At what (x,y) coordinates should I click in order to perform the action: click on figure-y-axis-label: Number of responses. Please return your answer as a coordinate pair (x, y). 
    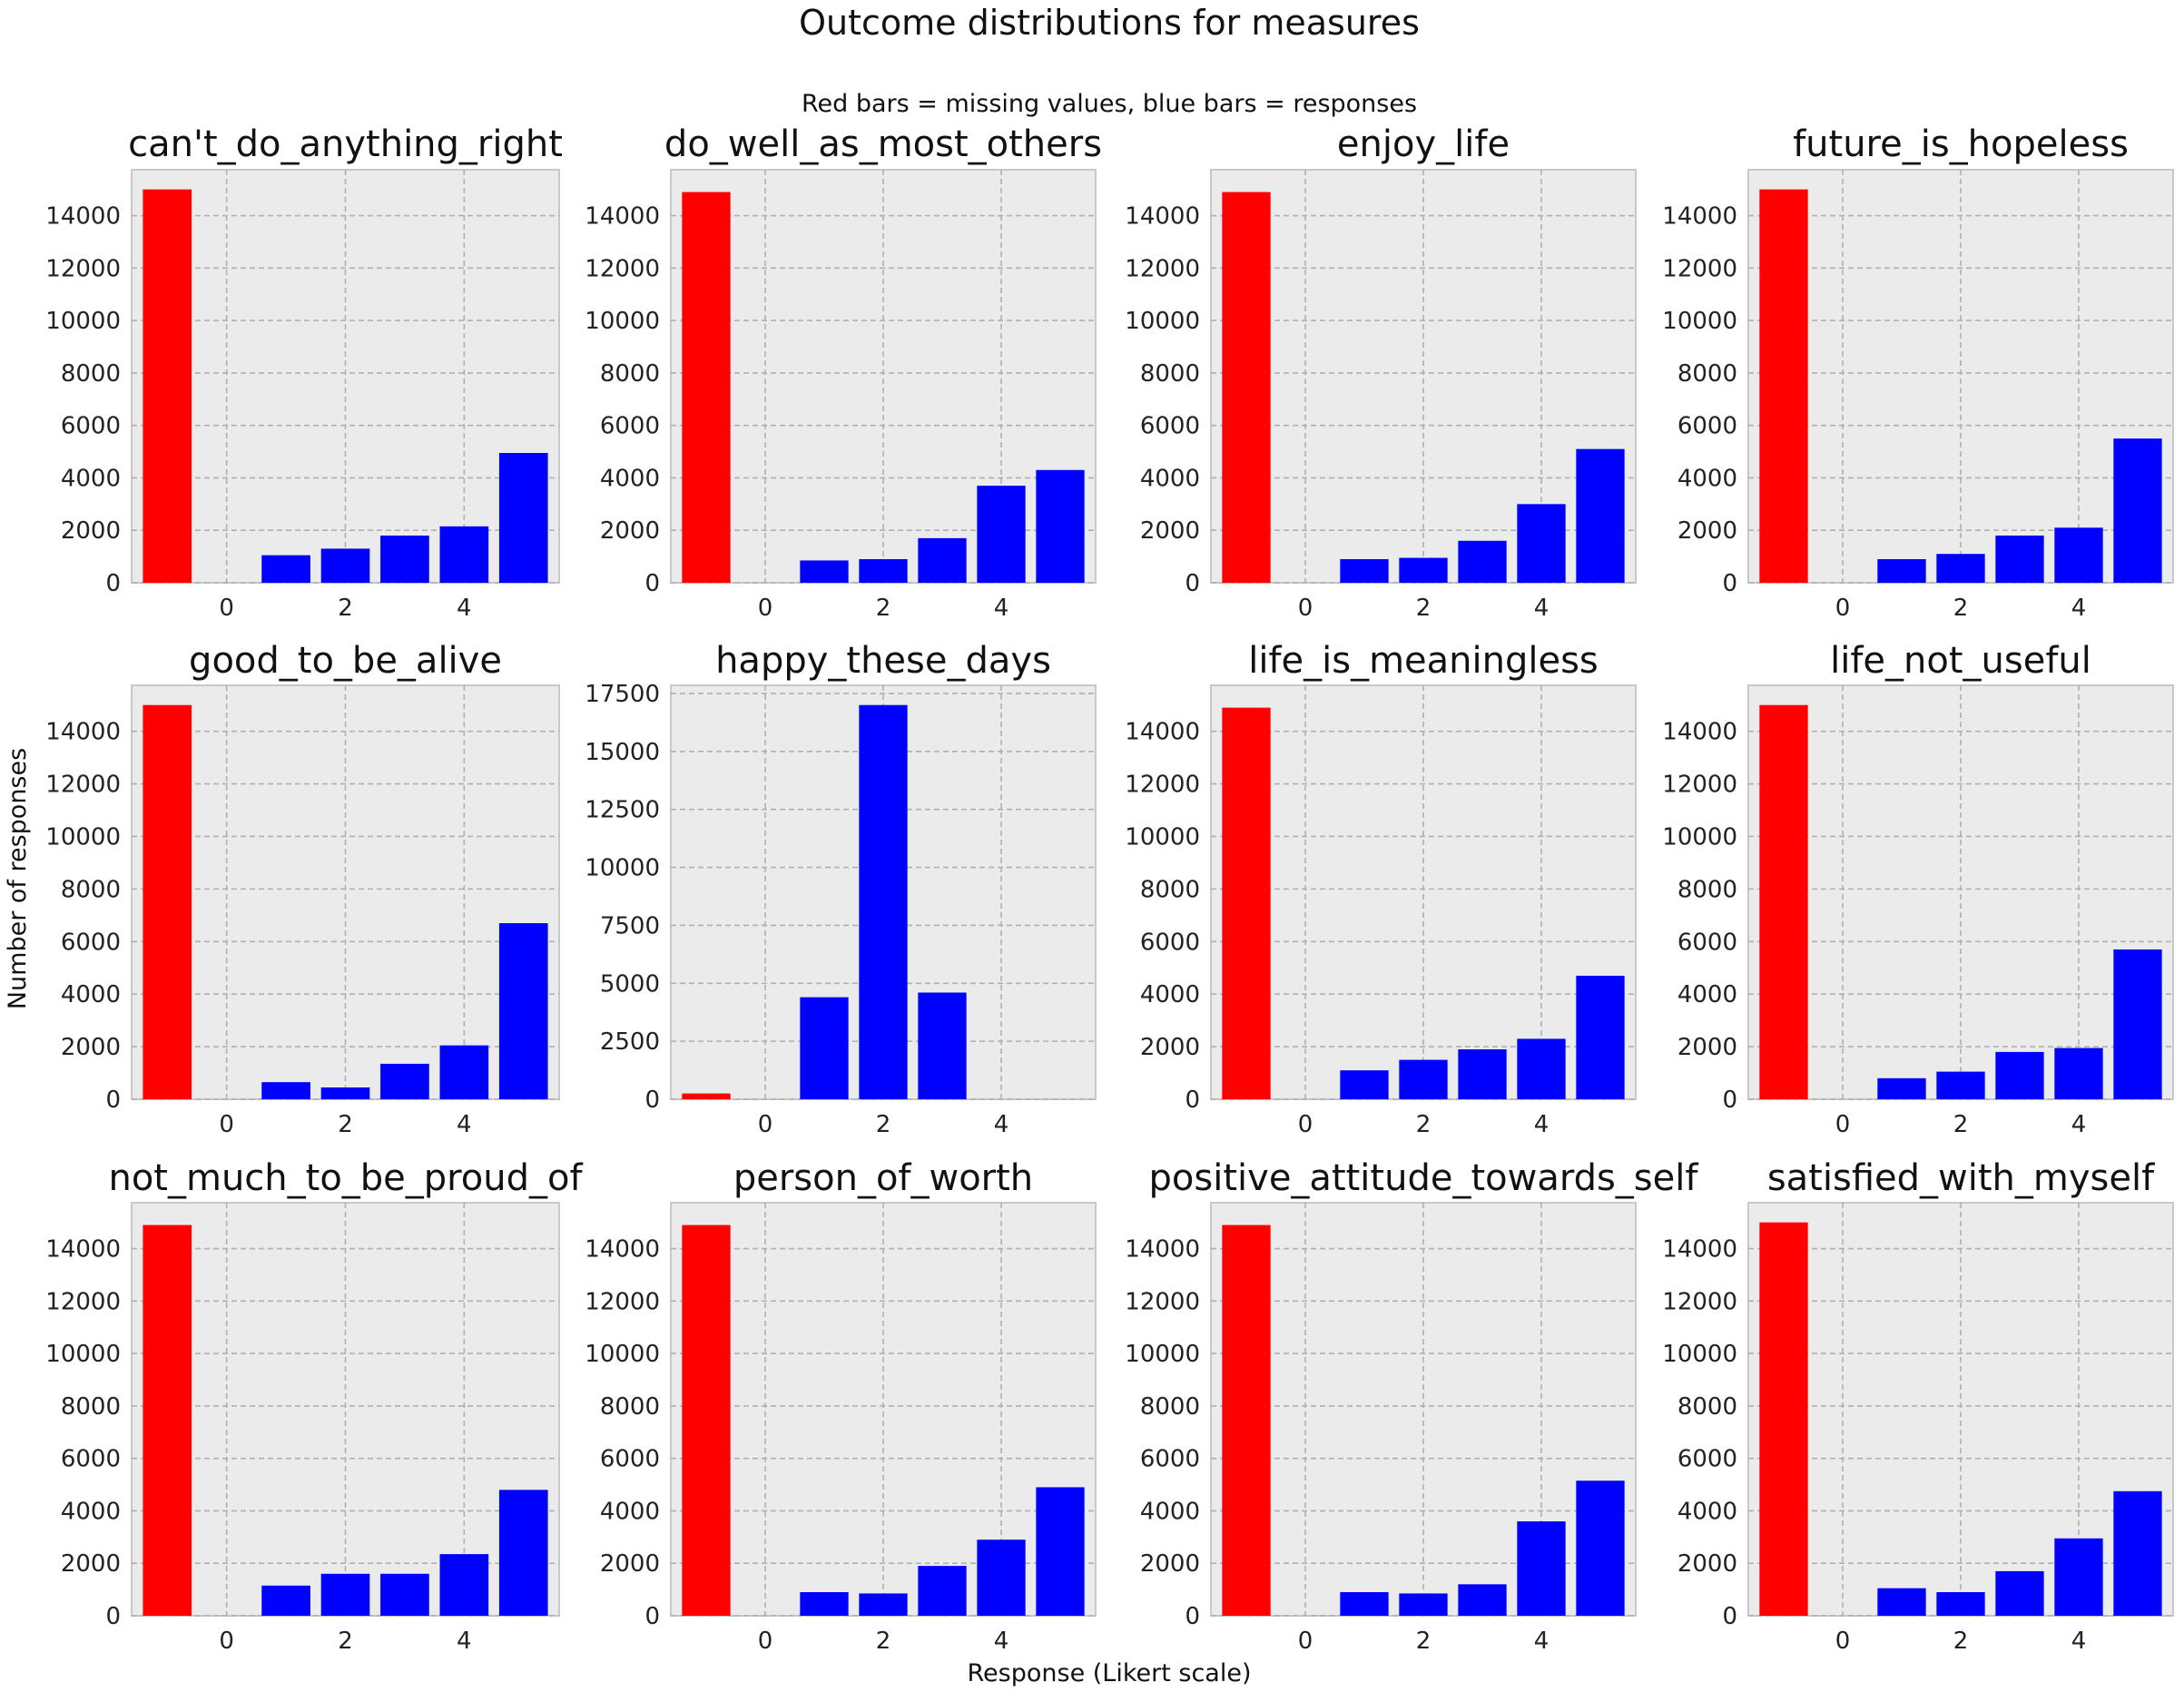
    Looking at the image, I should click on (18, 879).